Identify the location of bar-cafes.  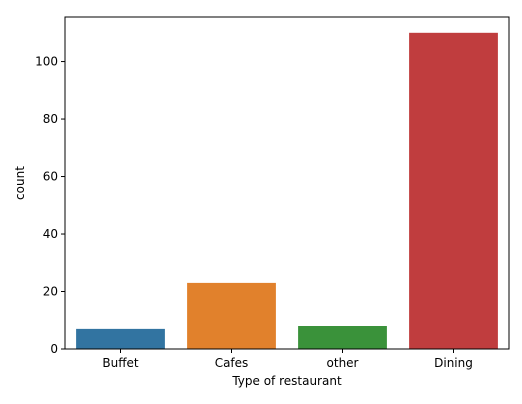
(231, 315).